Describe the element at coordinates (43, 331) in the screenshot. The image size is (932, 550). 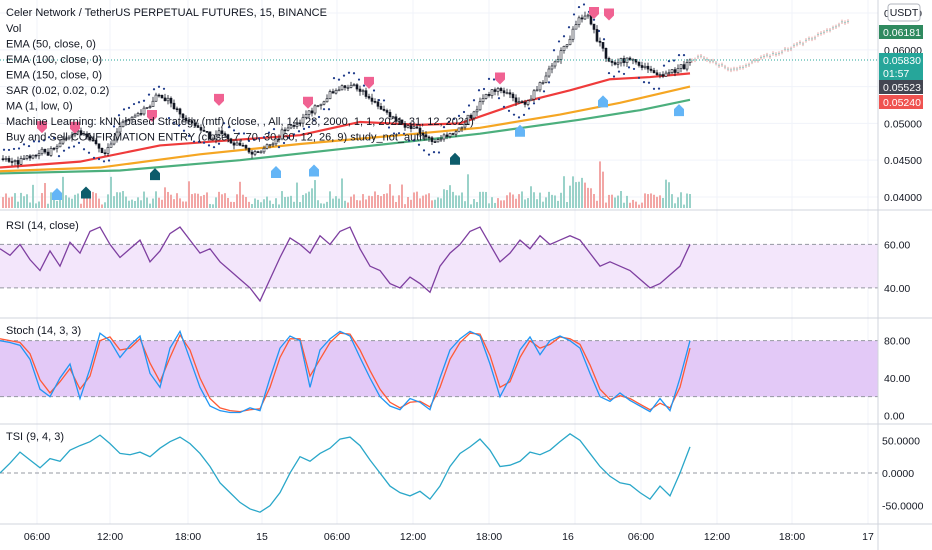
I see `stoch-label: Stoch (14, 3, 3)` at that location.